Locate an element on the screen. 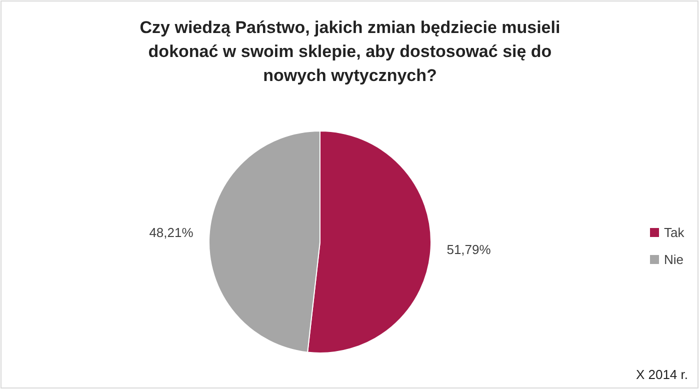  text: X 2014 r. is located at coordinates (662, 374).